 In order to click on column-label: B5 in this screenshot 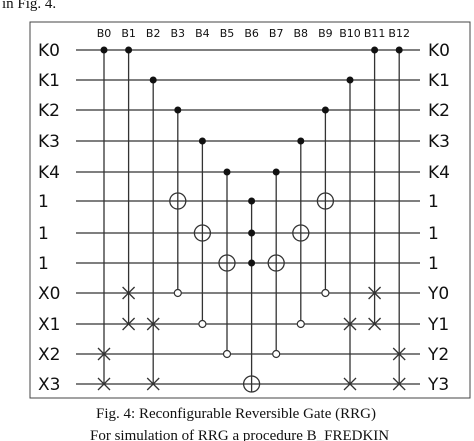, I will do `click(227, 33)`.